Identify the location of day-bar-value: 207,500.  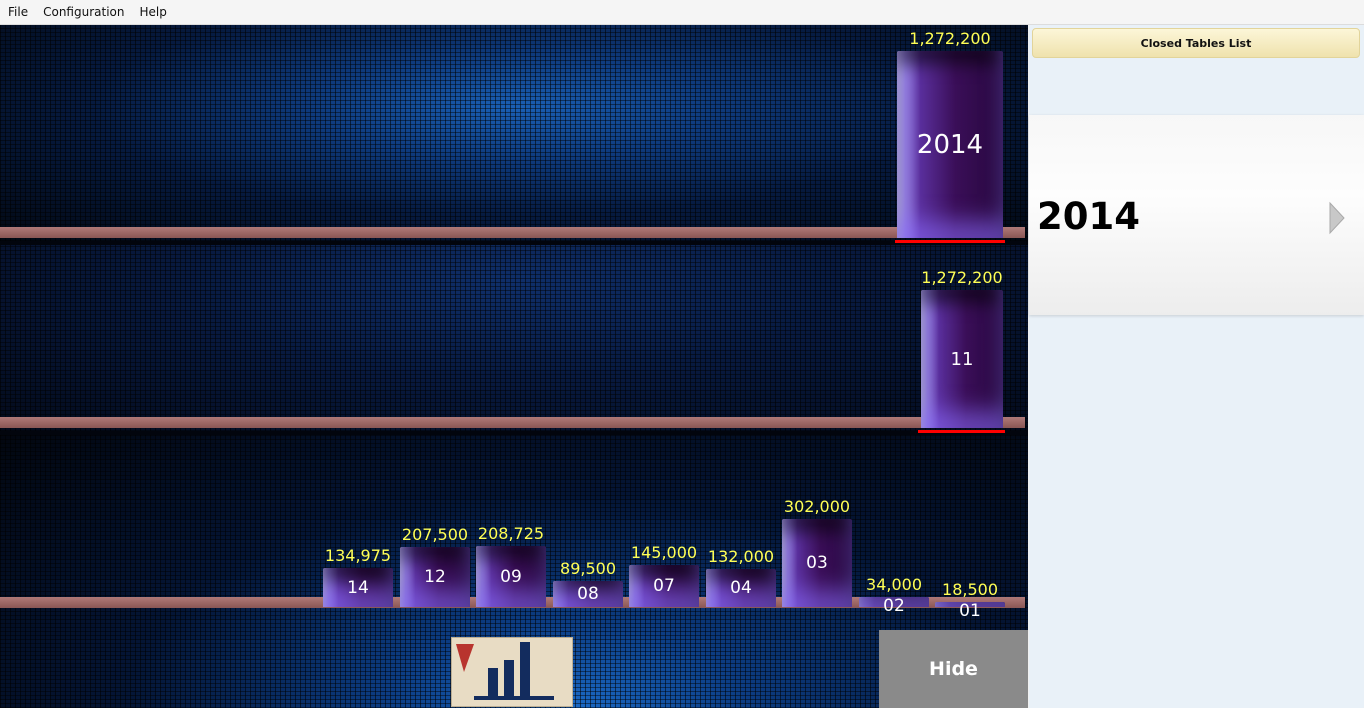
(435, 534).